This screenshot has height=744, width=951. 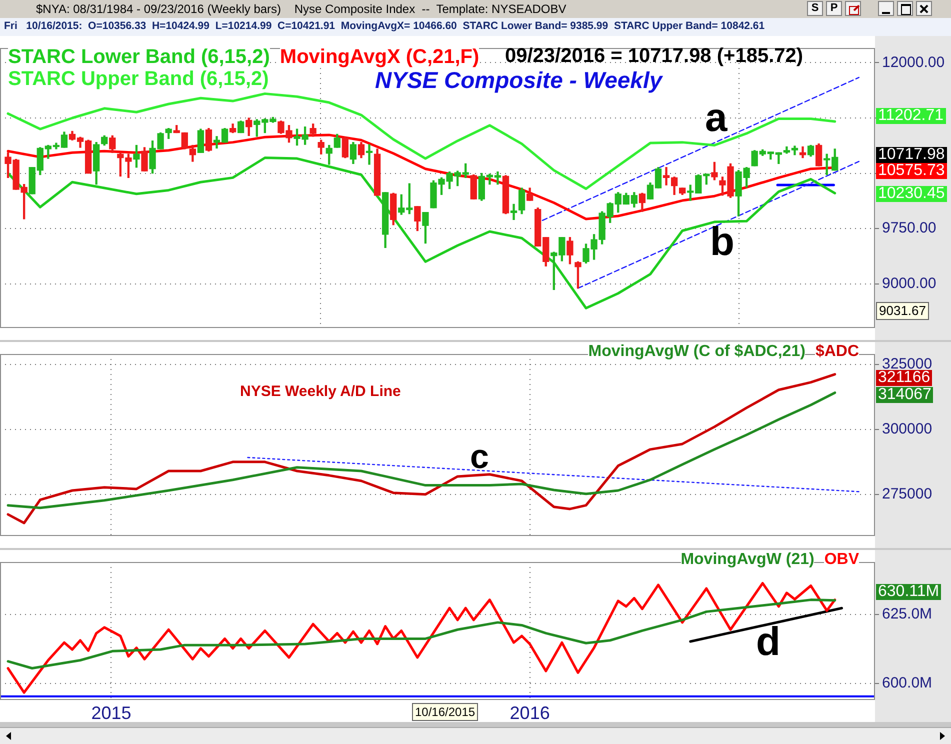 What do you see at coordinates (320, 391) in the screenshot?
I see `annotation: NYSE Weekly A/D Line` at bounding box center [320, 391].